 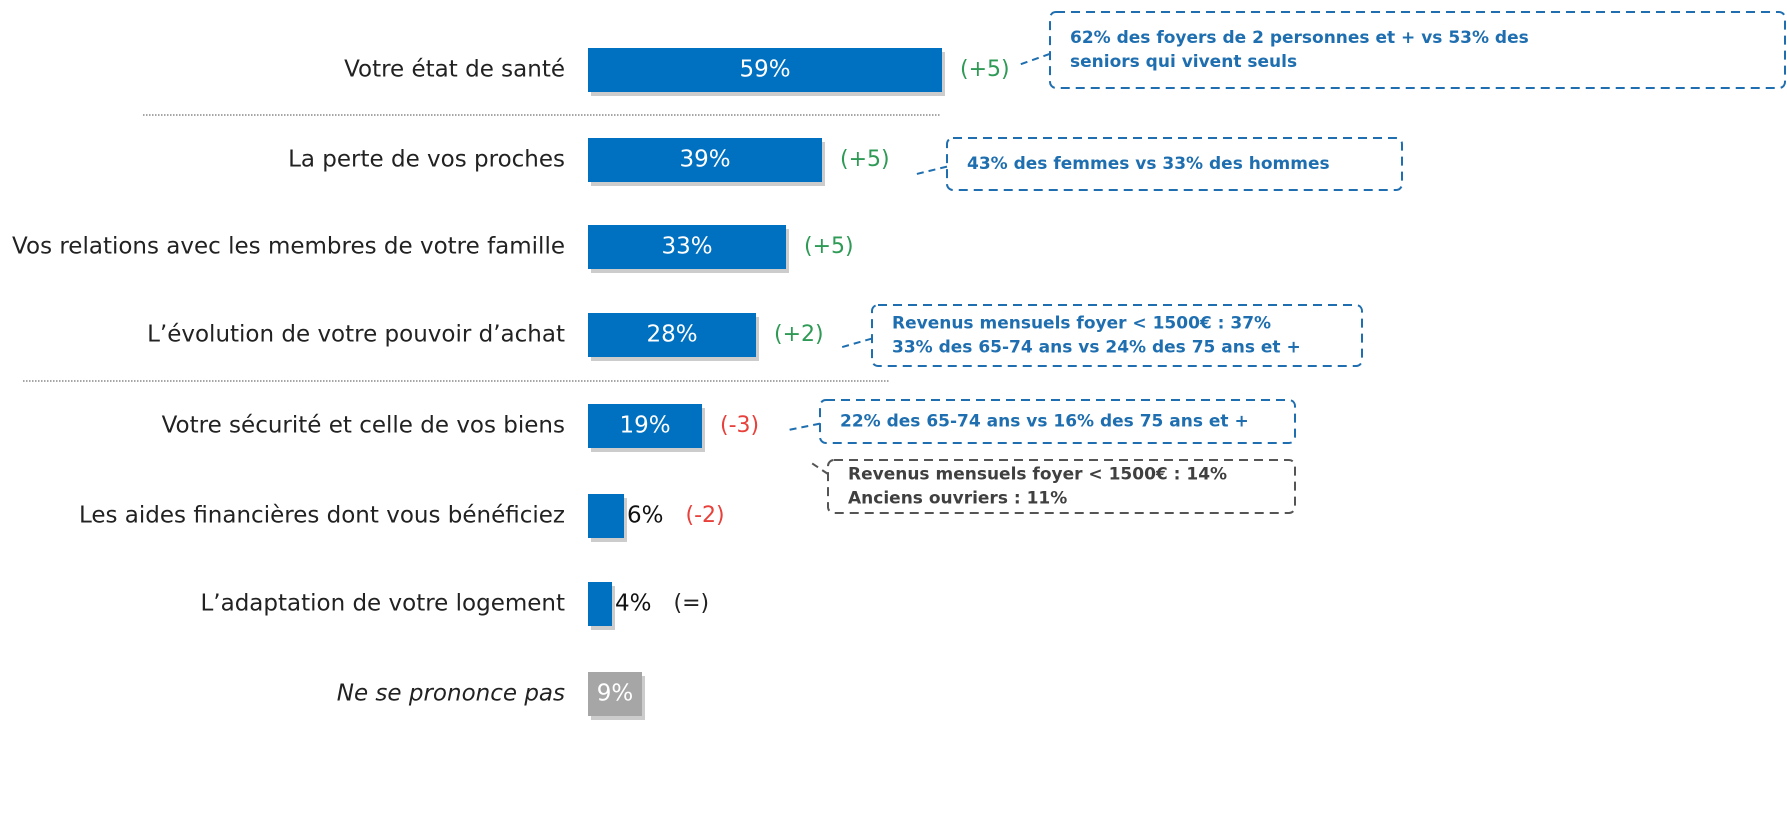 I want to click on callout-text: Revenus mensuels foyer < 1500€ : 14%, so click(x=1037, y=475).